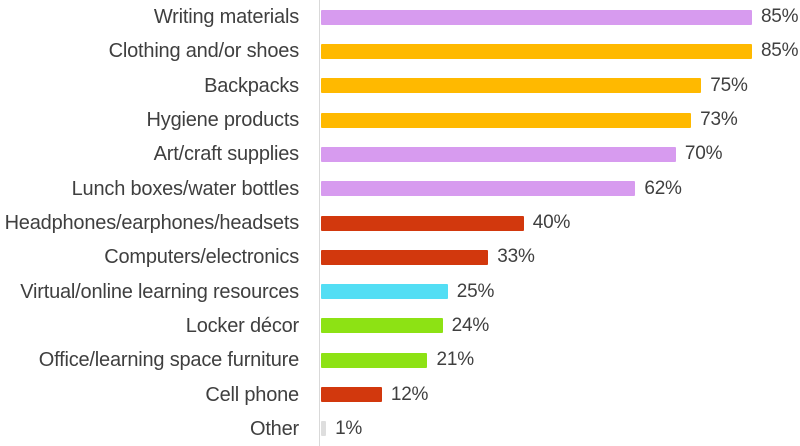 This screenshot has height=446, width=800. What do you see at coordinates (409, 394) in the screenshot?
I see `value-label: 12%` at bounding box center [409, 394].